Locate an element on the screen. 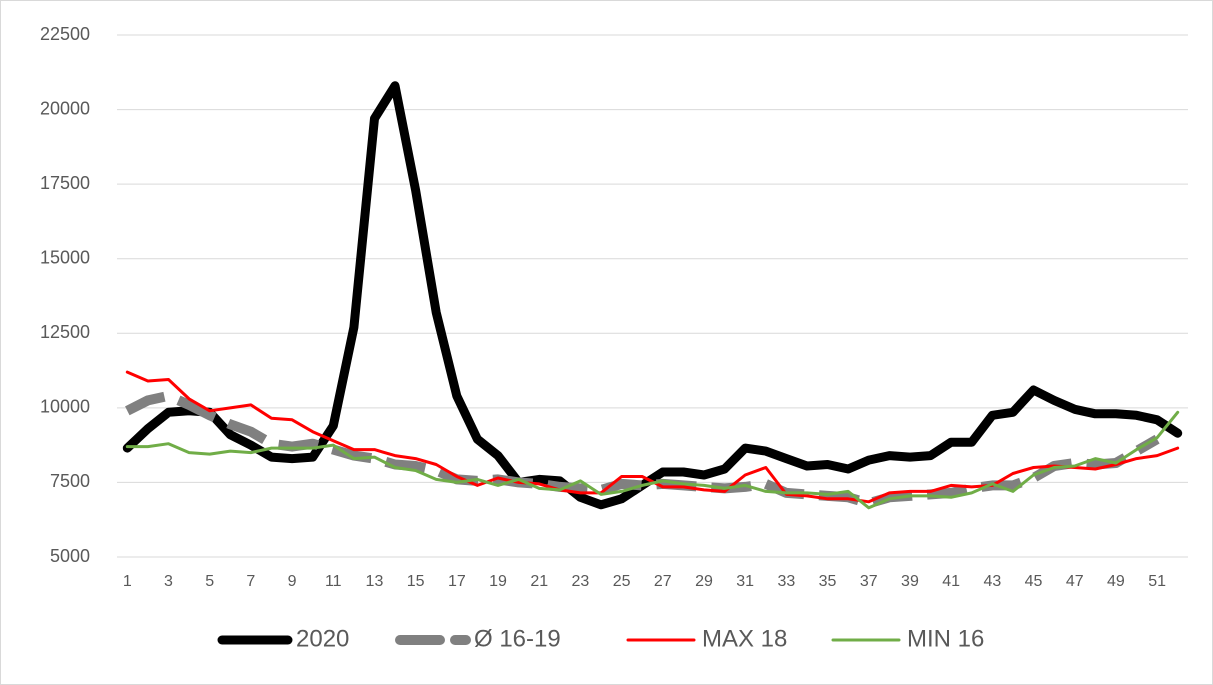 The width and height of the screenshot is (1213, 685). x-tick-label: 1 is located at coordinates (127, 581).